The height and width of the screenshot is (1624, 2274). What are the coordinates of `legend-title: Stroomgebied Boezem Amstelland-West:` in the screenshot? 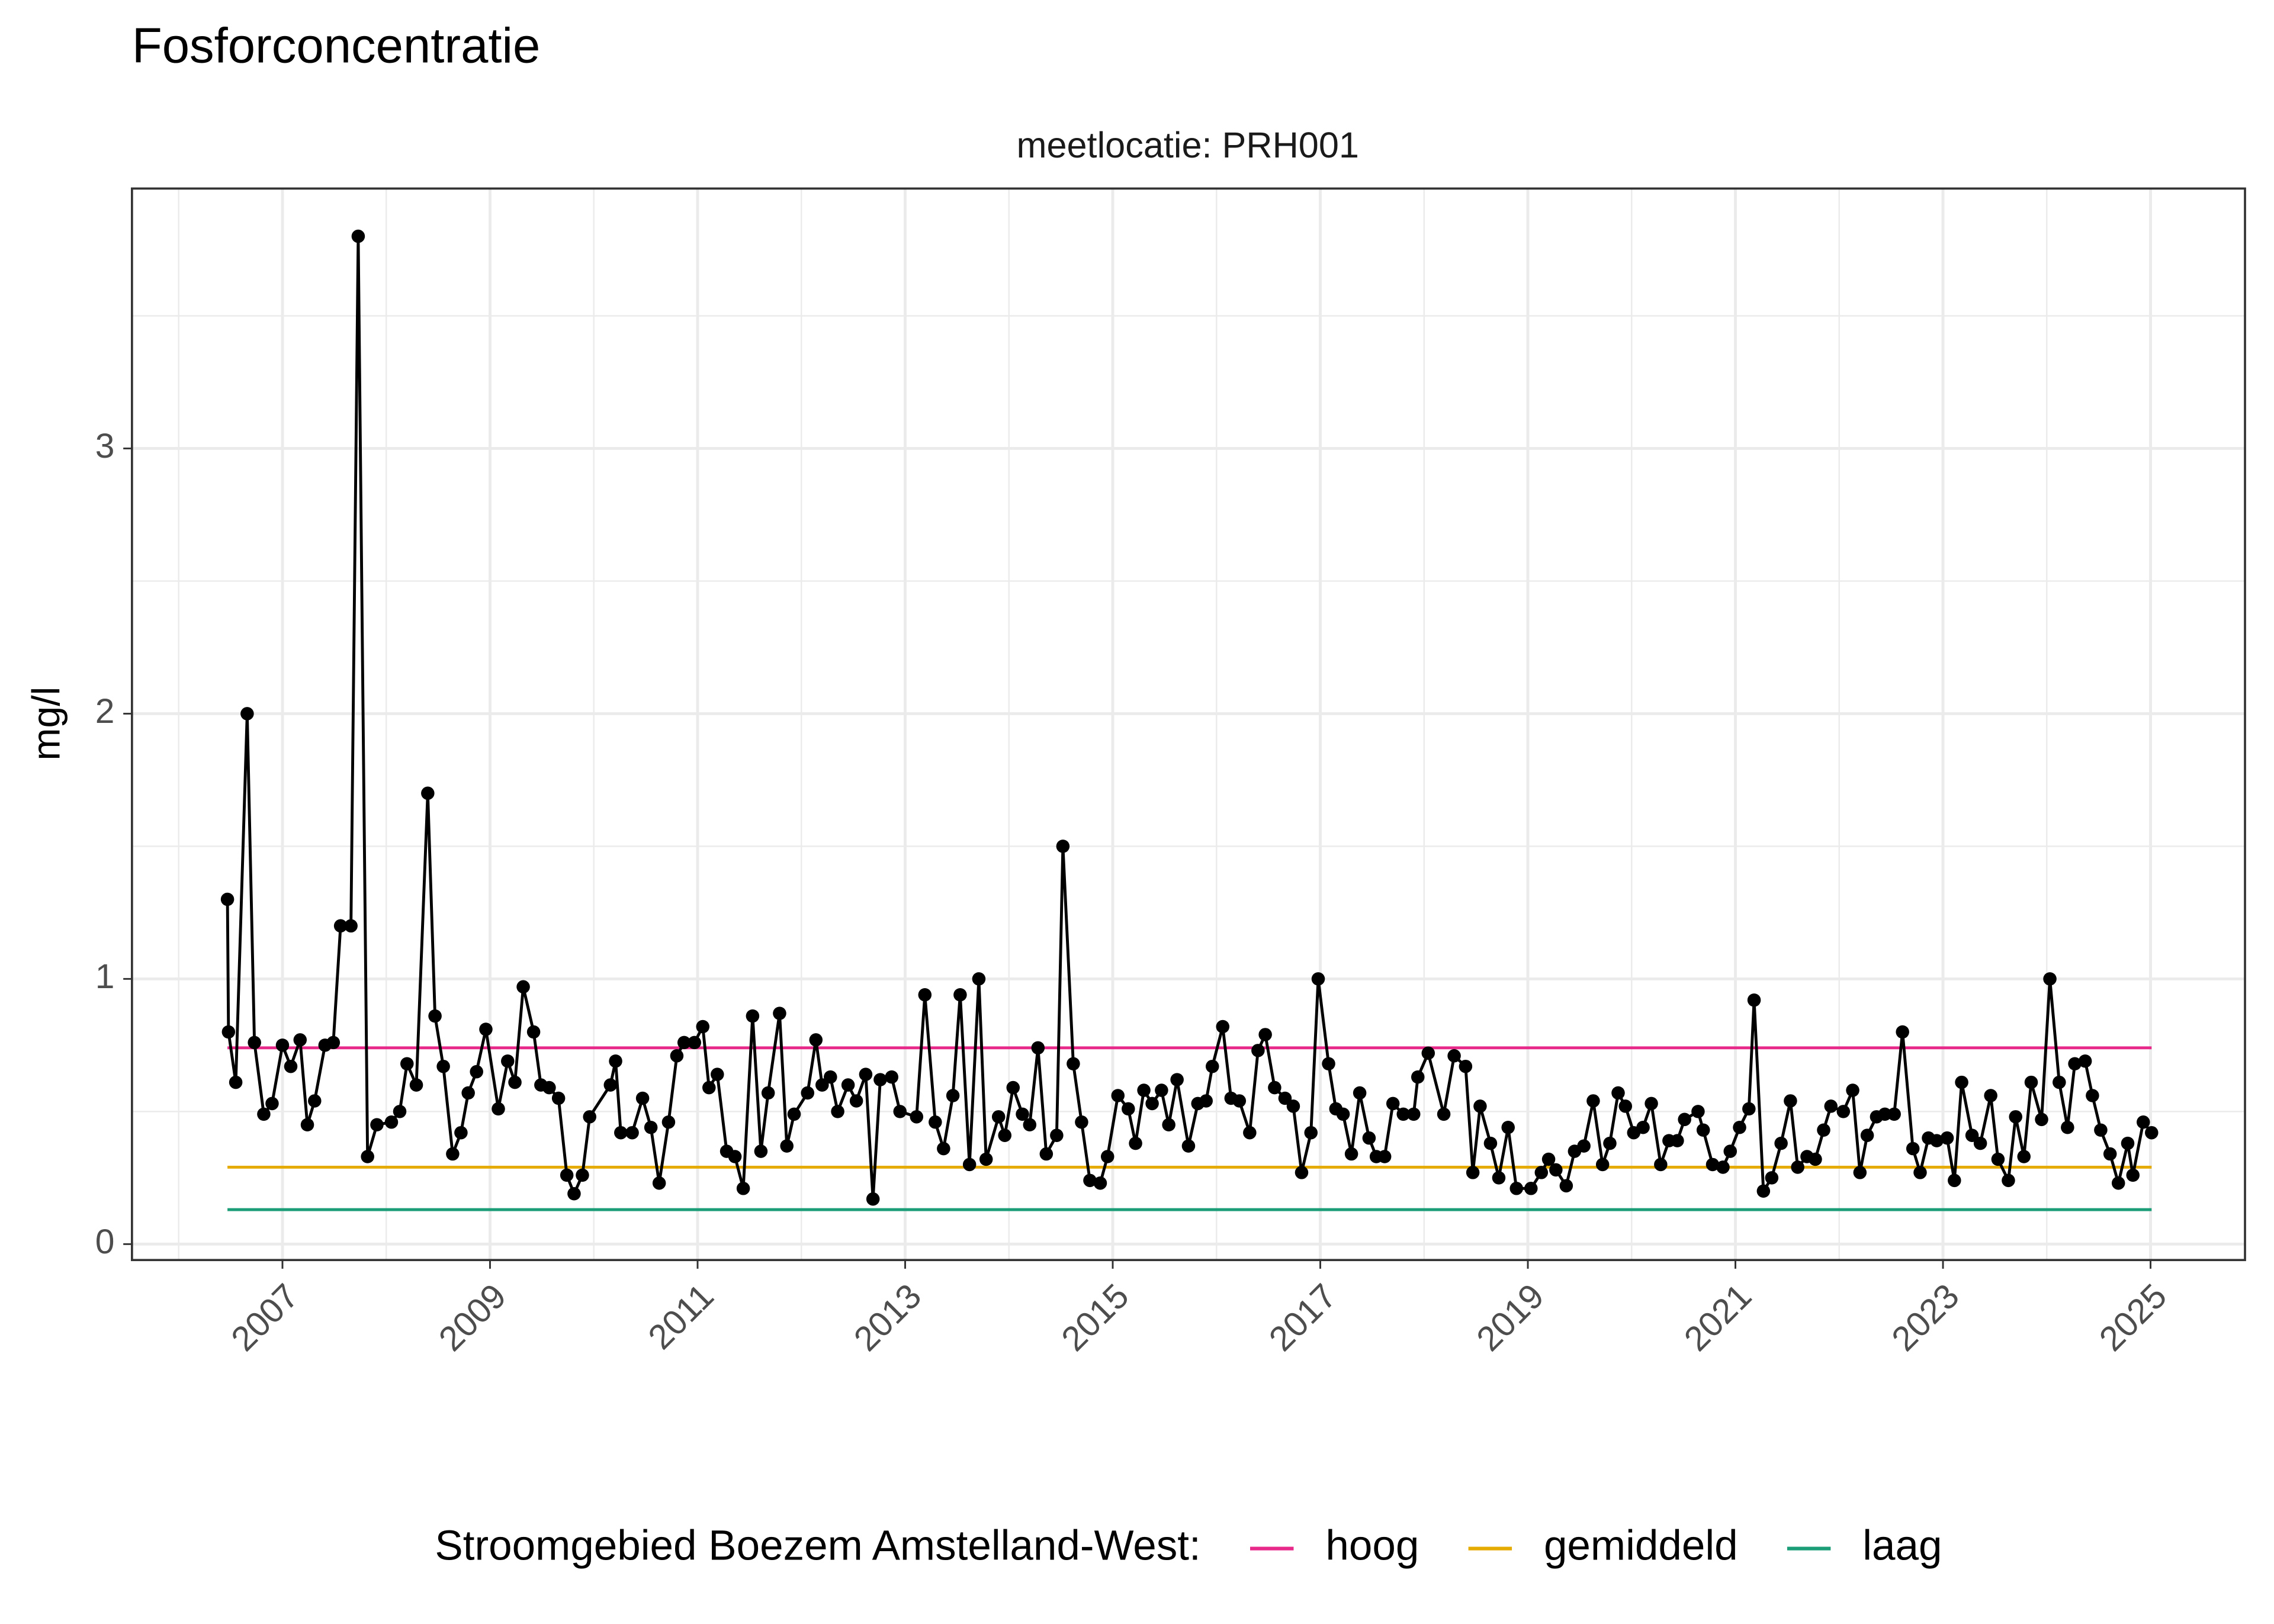 It's located at (817, 1545).